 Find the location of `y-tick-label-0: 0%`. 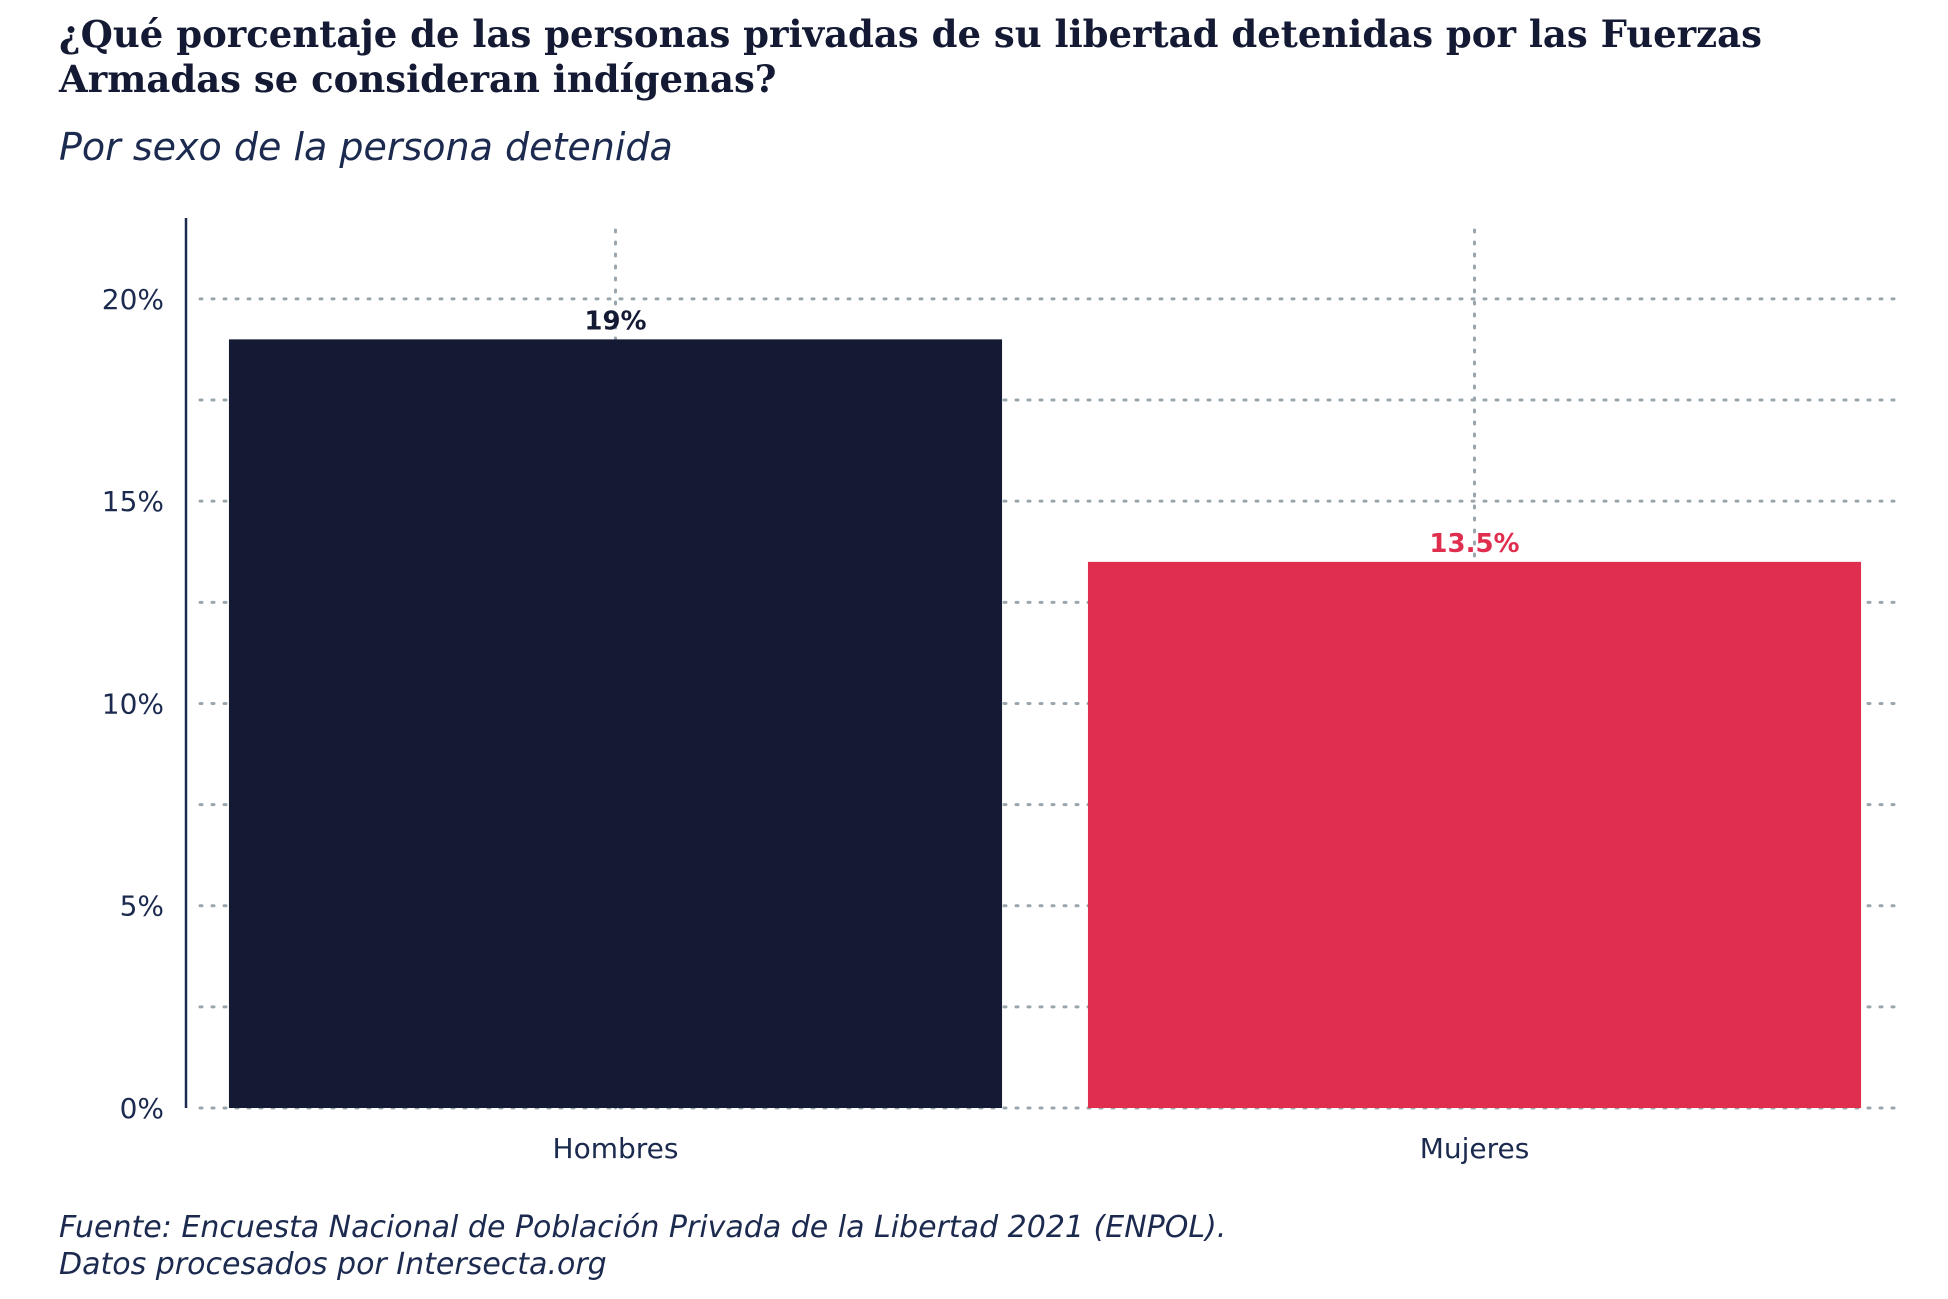

y-tick-label-0: 0% is located at coordinates (142, 1108).